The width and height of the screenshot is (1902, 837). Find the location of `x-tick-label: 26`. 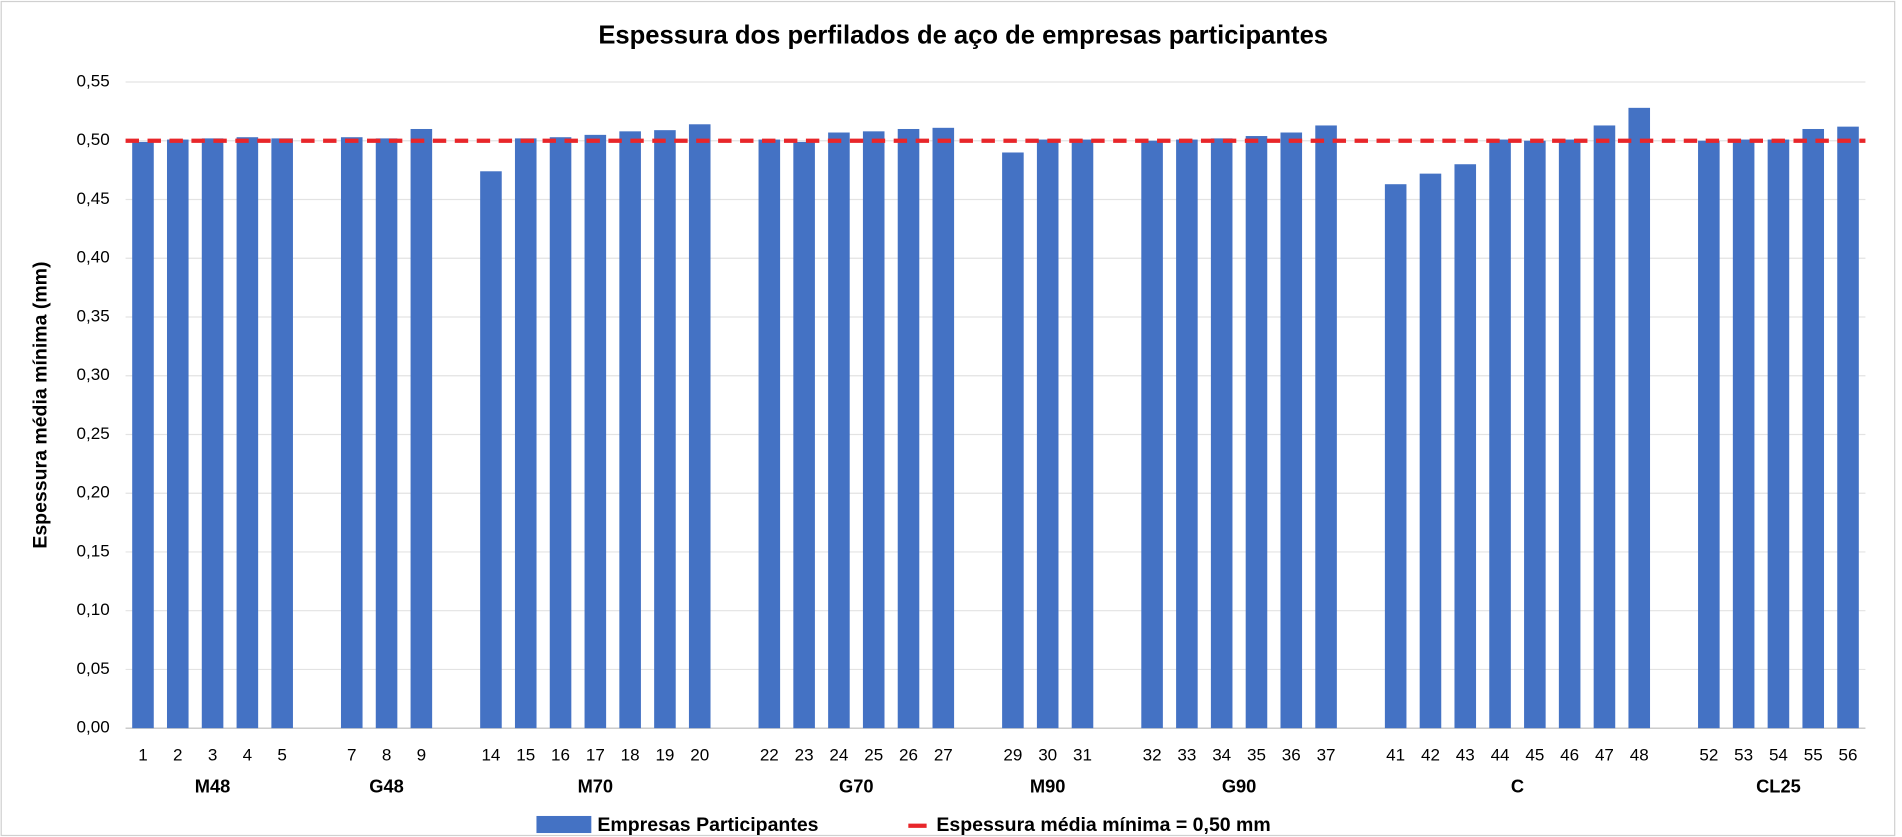

x-tick-label: 26 is located at coordinates (908, 755).